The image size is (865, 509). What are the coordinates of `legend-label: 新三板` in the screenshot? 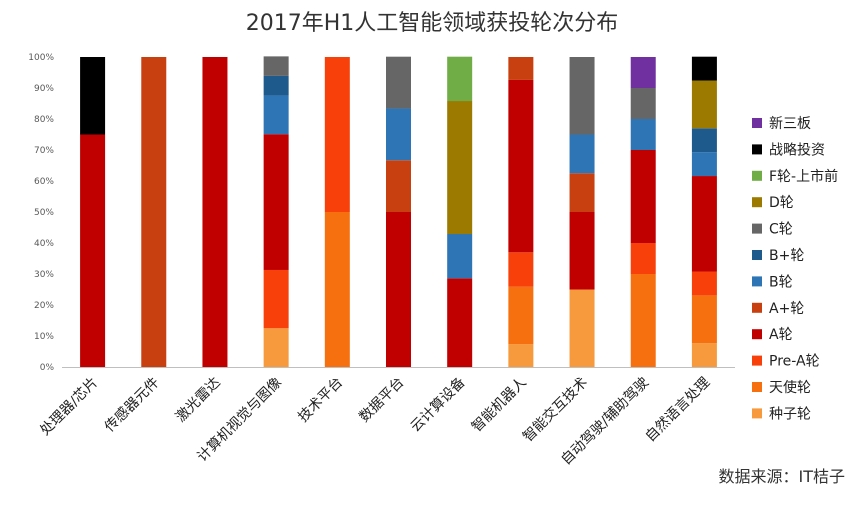 It's located at (790, 124).